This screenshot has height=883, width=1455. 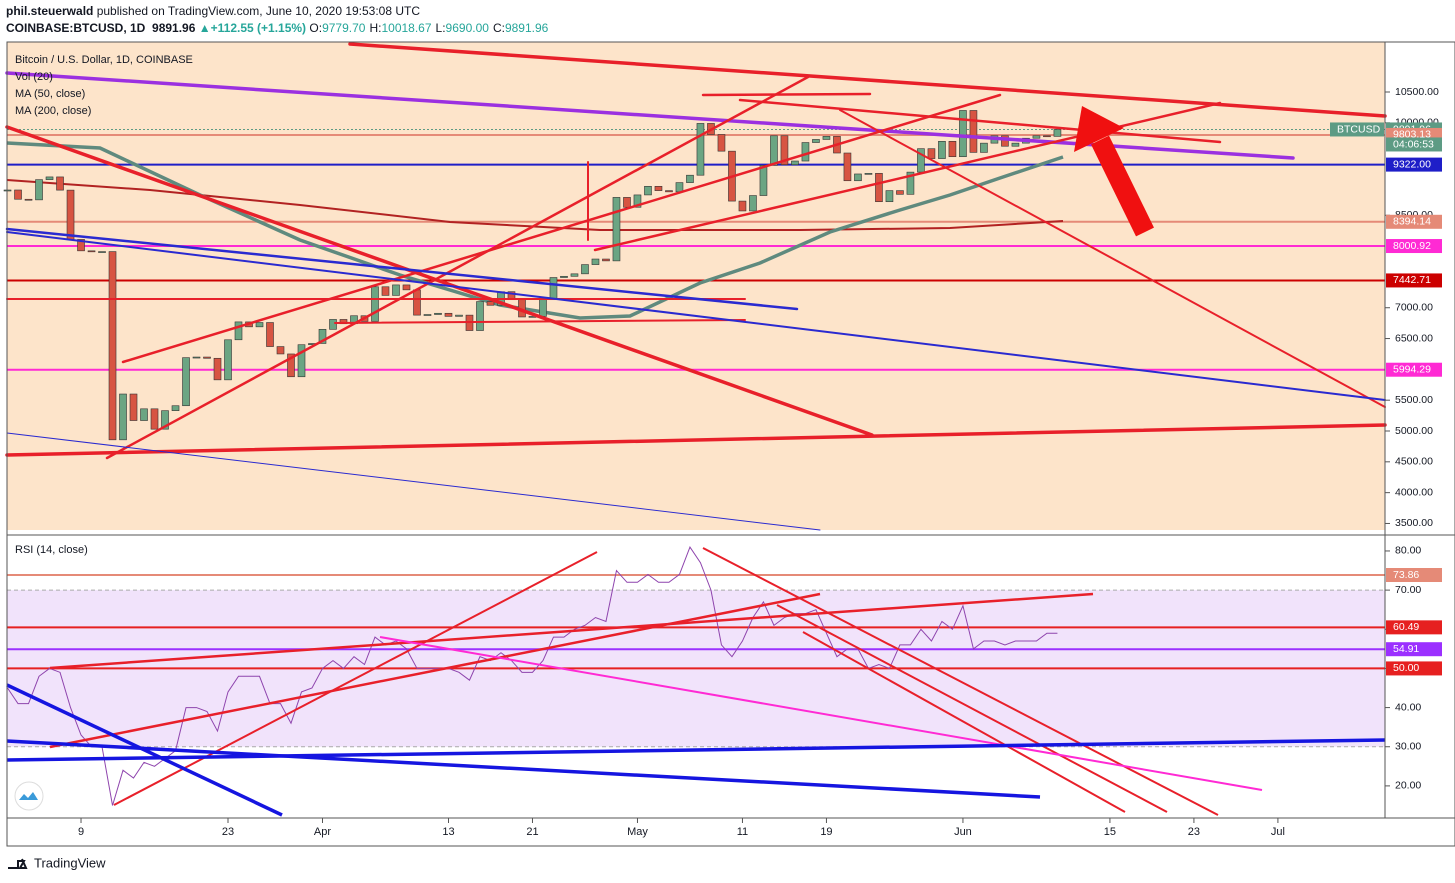 What do you see at coordinates (53, 111) in the screenshot?
I see `indicator-label: MA (200, close)` at bounding box center [53, 111].